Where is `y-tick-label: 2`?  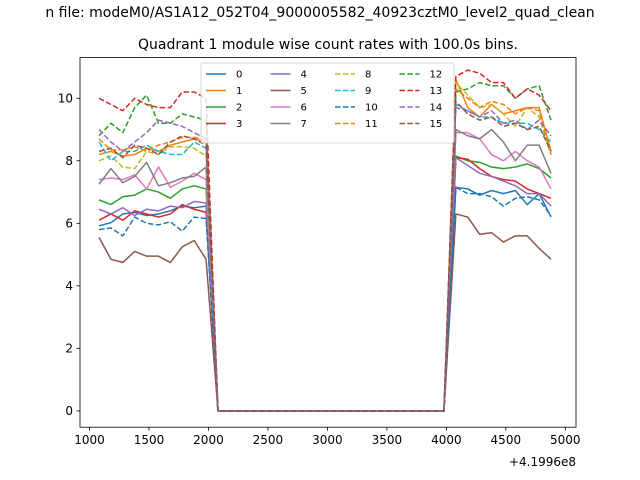 y-tick-label: 2 is located at coordinates (69, 349).